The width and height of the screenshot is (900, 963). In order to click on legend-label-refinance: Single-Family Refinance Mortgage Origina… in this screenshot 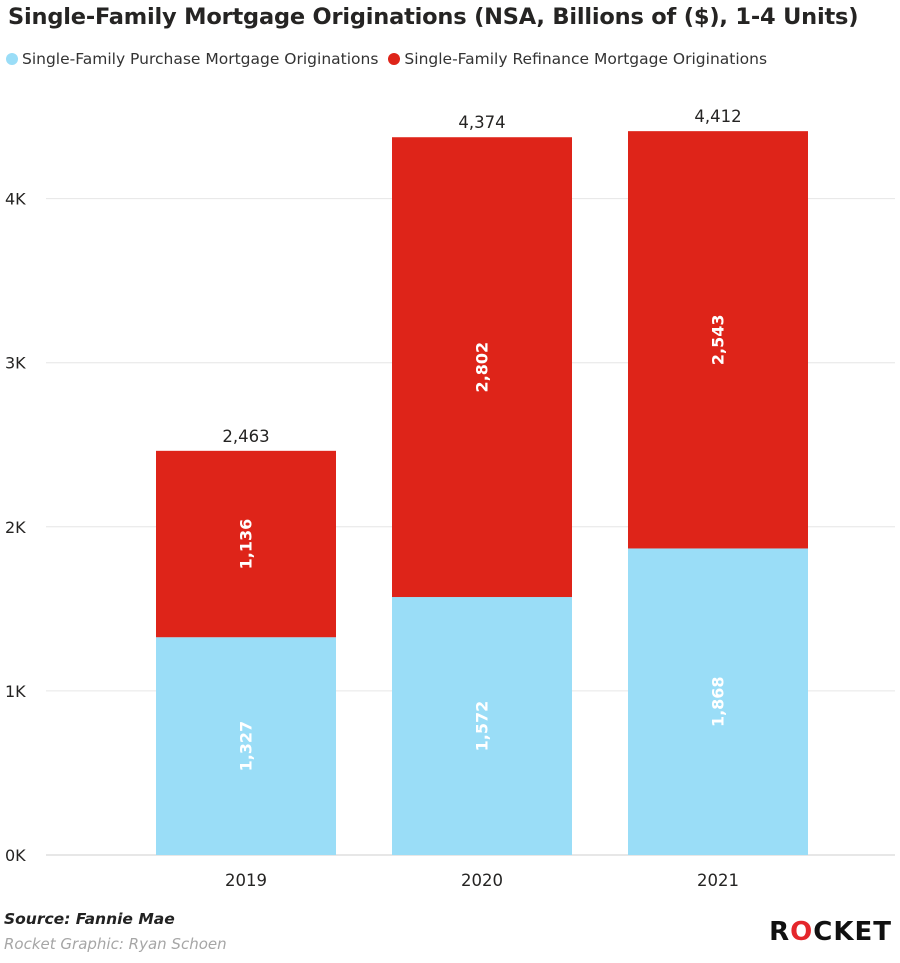, I will do `click(586, 59)`.